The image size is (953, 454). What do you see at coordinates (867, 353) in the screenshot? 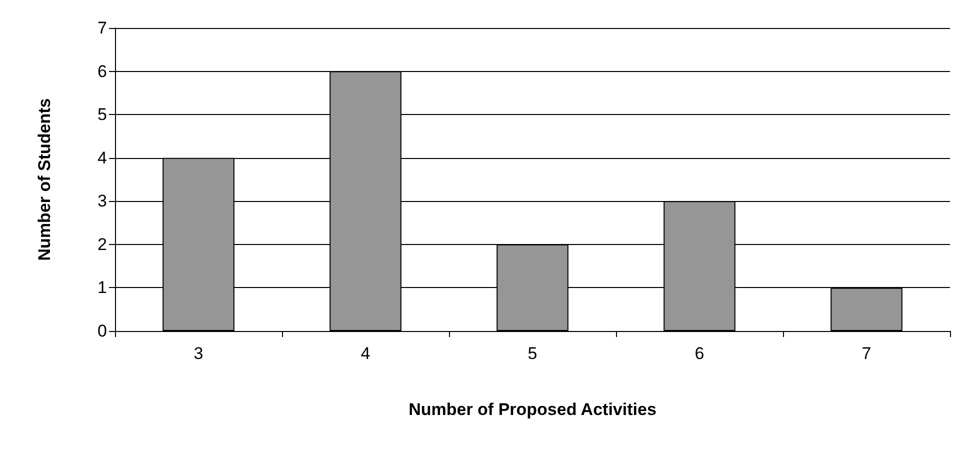
I see `x-tick-label: 7` at bounding box center [867, 353].